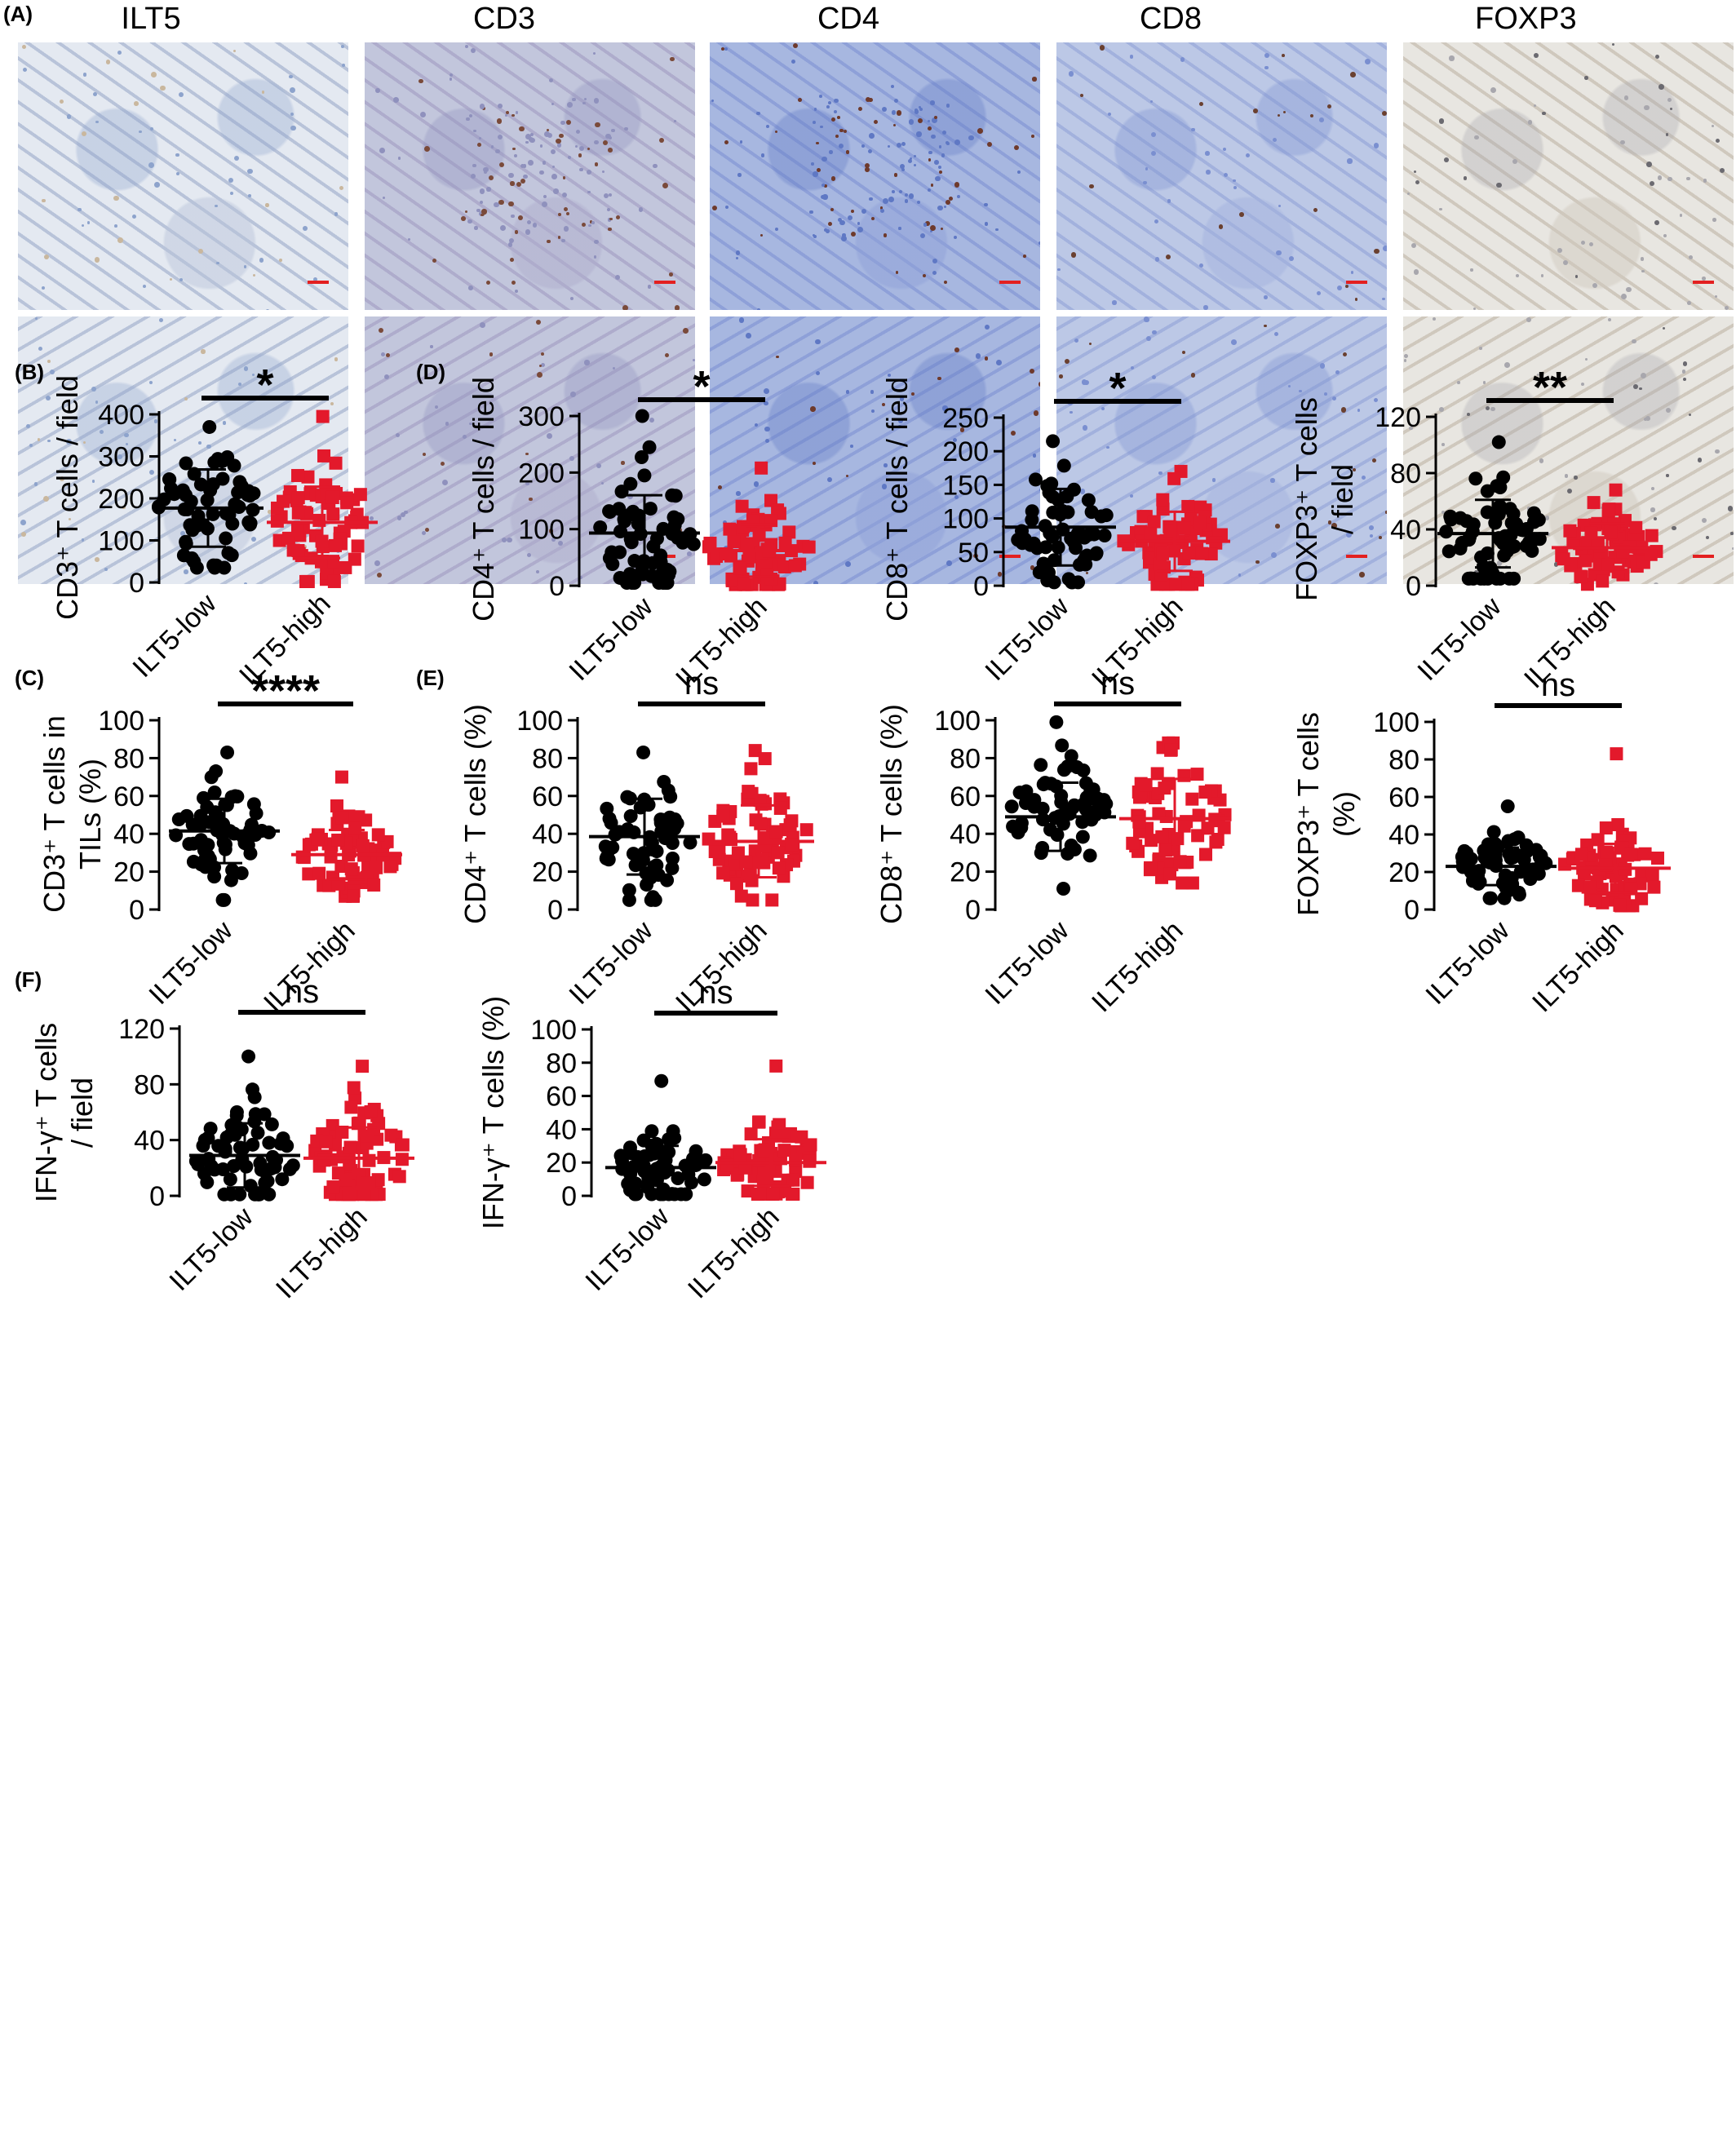  What do you see at coordinates (875, 176) in the screenshot?
I see `micrograph-cd4-row1` at bounding box center [875, 176].